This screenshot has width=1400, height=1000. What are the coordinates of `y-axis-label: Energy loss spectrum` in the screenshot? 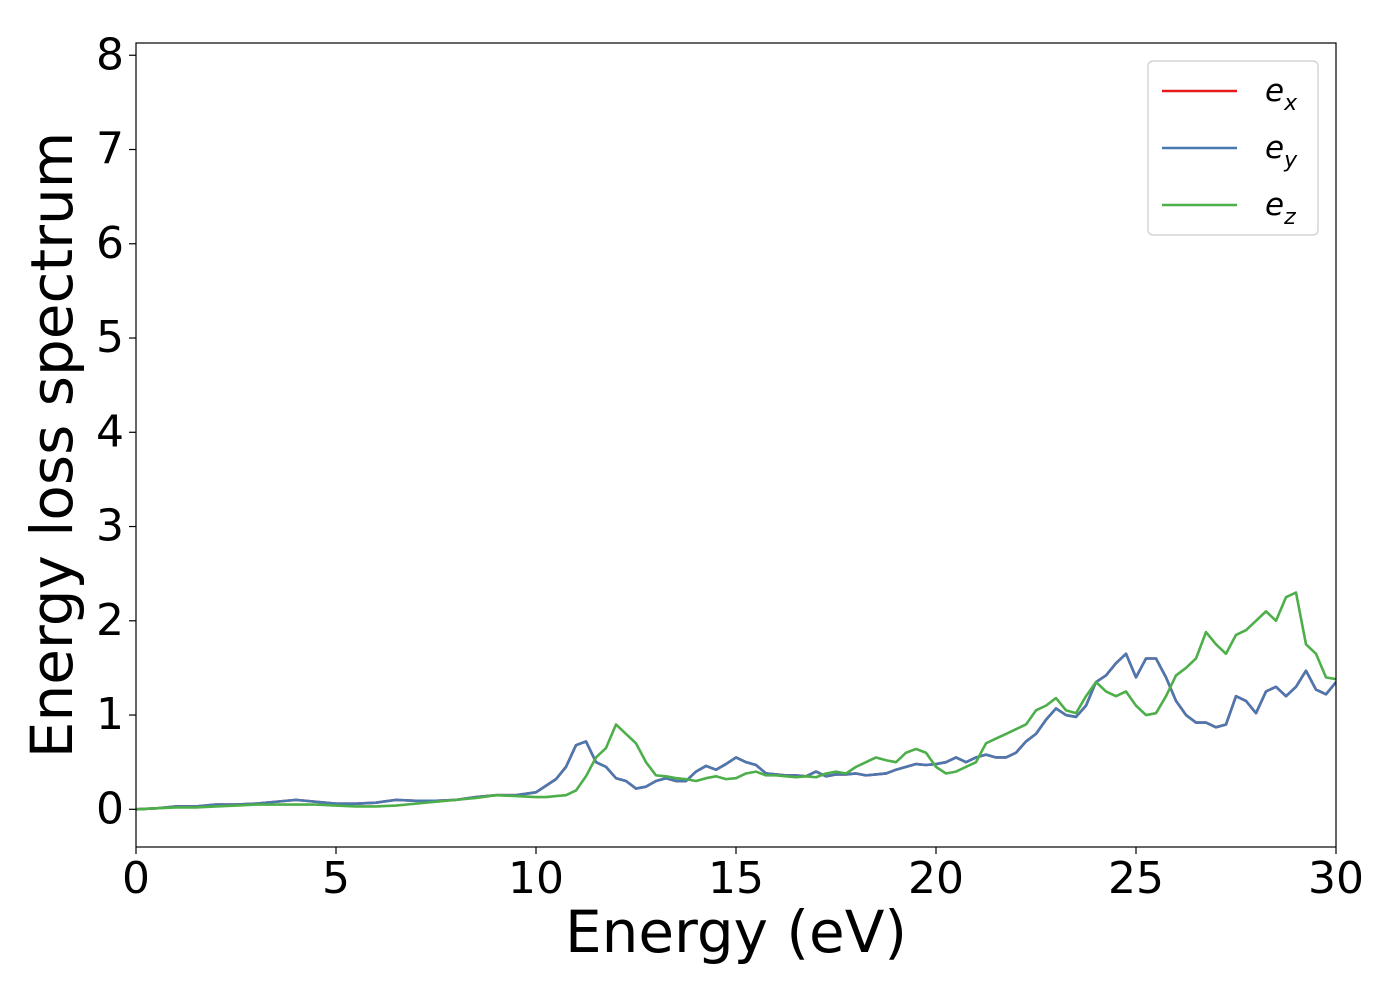 It's located at (52, 445).